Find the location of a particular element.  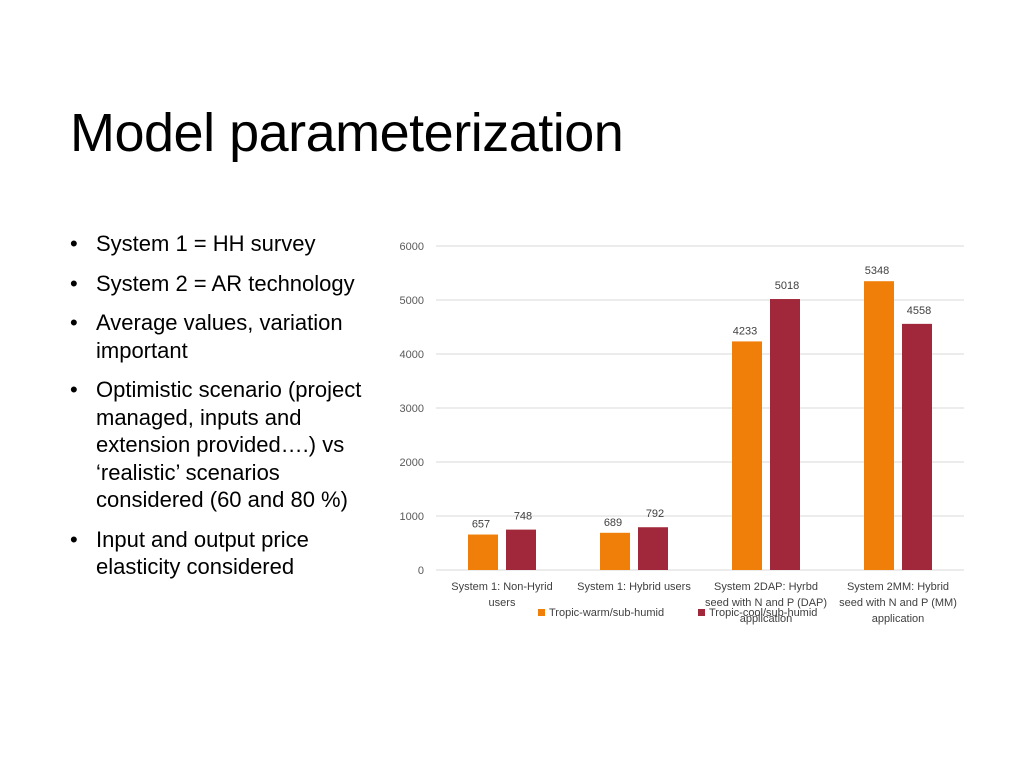

x-tick-label: System 1: Hybrid users is located at coordinates (634, 587).